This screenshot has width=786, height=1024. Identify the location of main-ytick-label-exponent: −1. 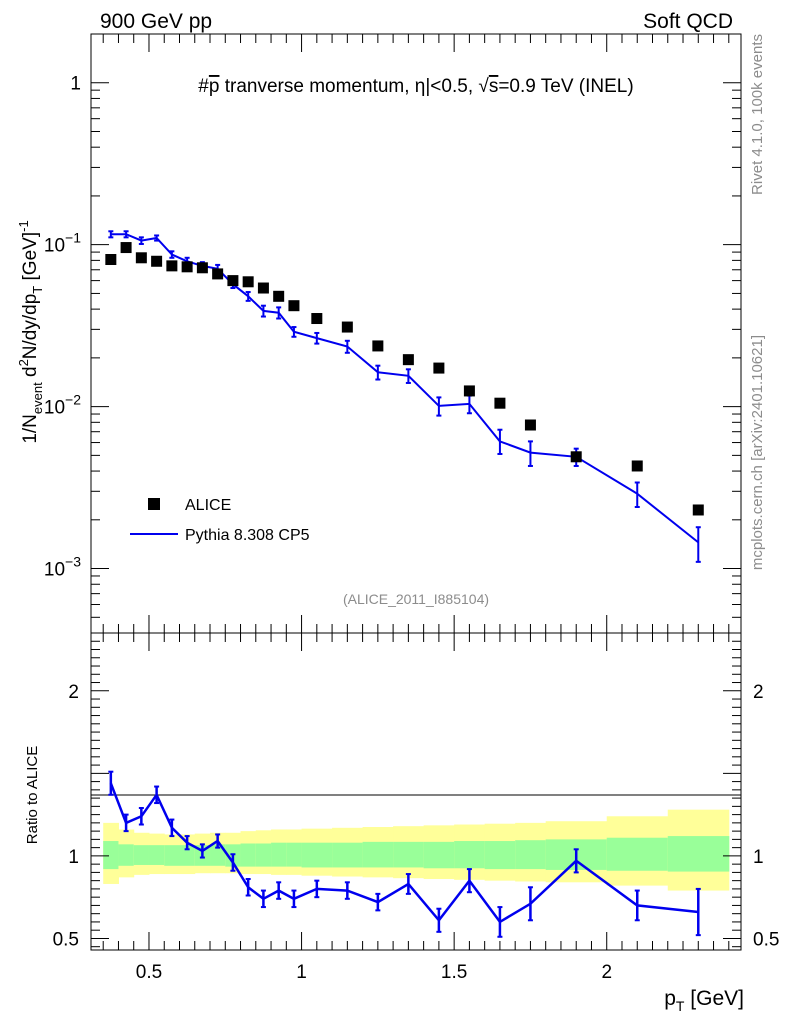
(73, 238).